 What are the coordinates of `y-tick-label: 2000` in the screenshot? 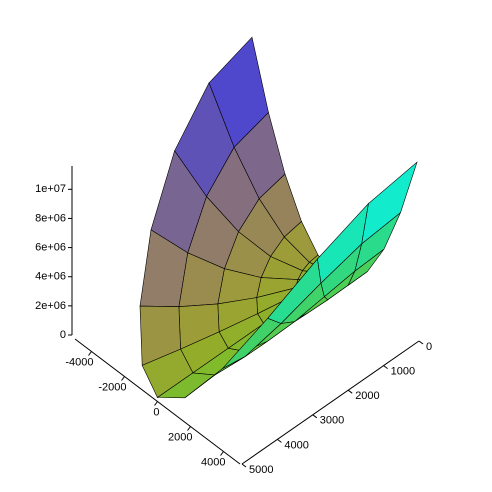 It's located at (367, 396).